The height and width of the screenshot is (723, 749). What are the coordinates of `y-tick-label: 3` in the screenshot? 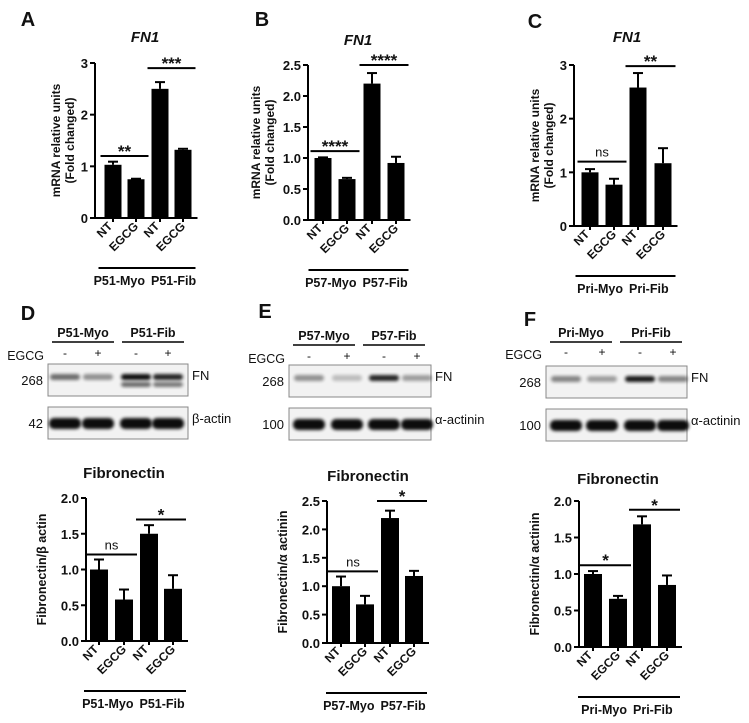 It's located at (563, 65).